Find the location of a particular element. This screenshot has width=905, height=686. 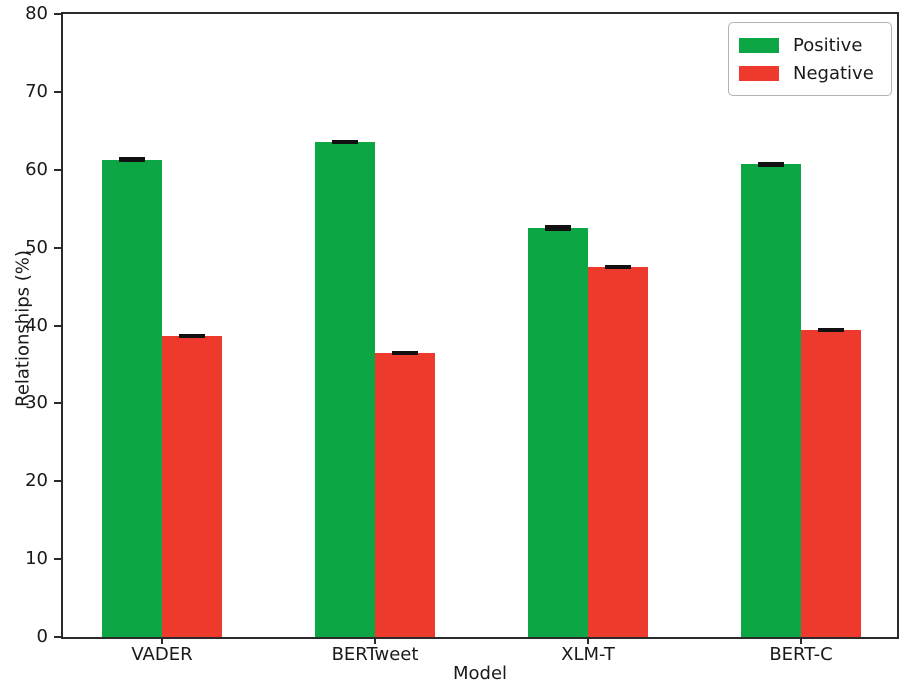

y-tick-label-70: 70 is located at coordinates (36, 91).